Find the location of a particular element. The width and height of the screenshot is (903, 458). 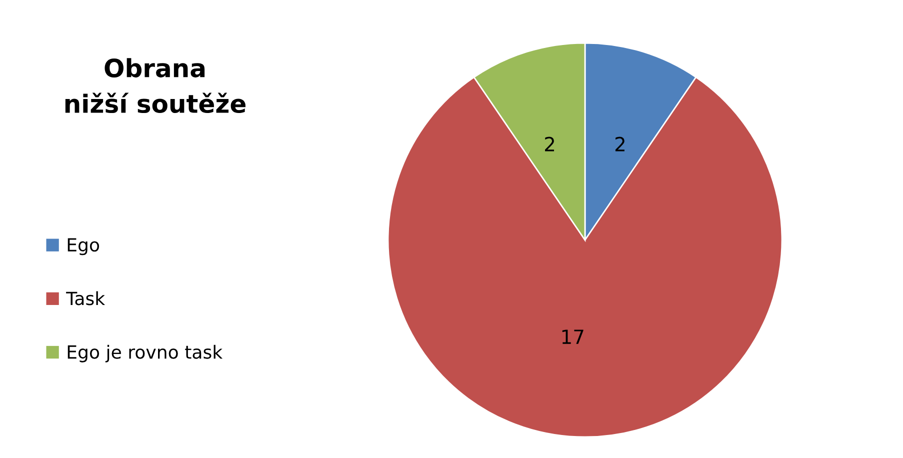

legend-label: Ego je rovno task is located at coordinates (145, 353).